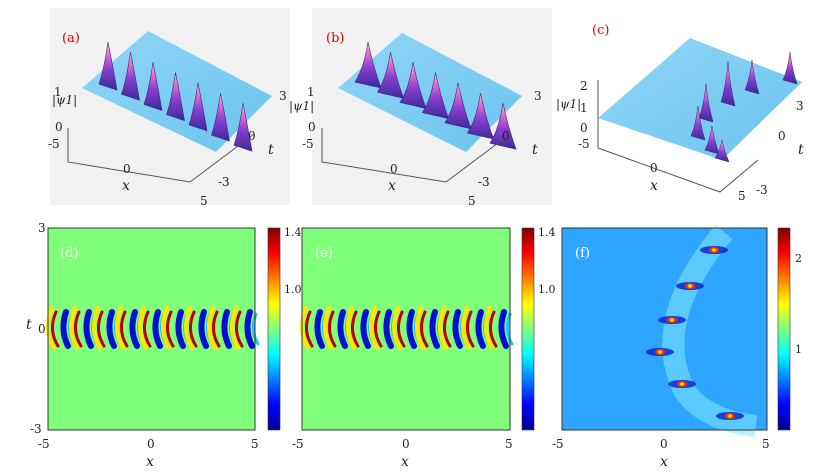 The height and width of the screenshot is (474, 822). I want to click on peak-group, so click(744, 107).